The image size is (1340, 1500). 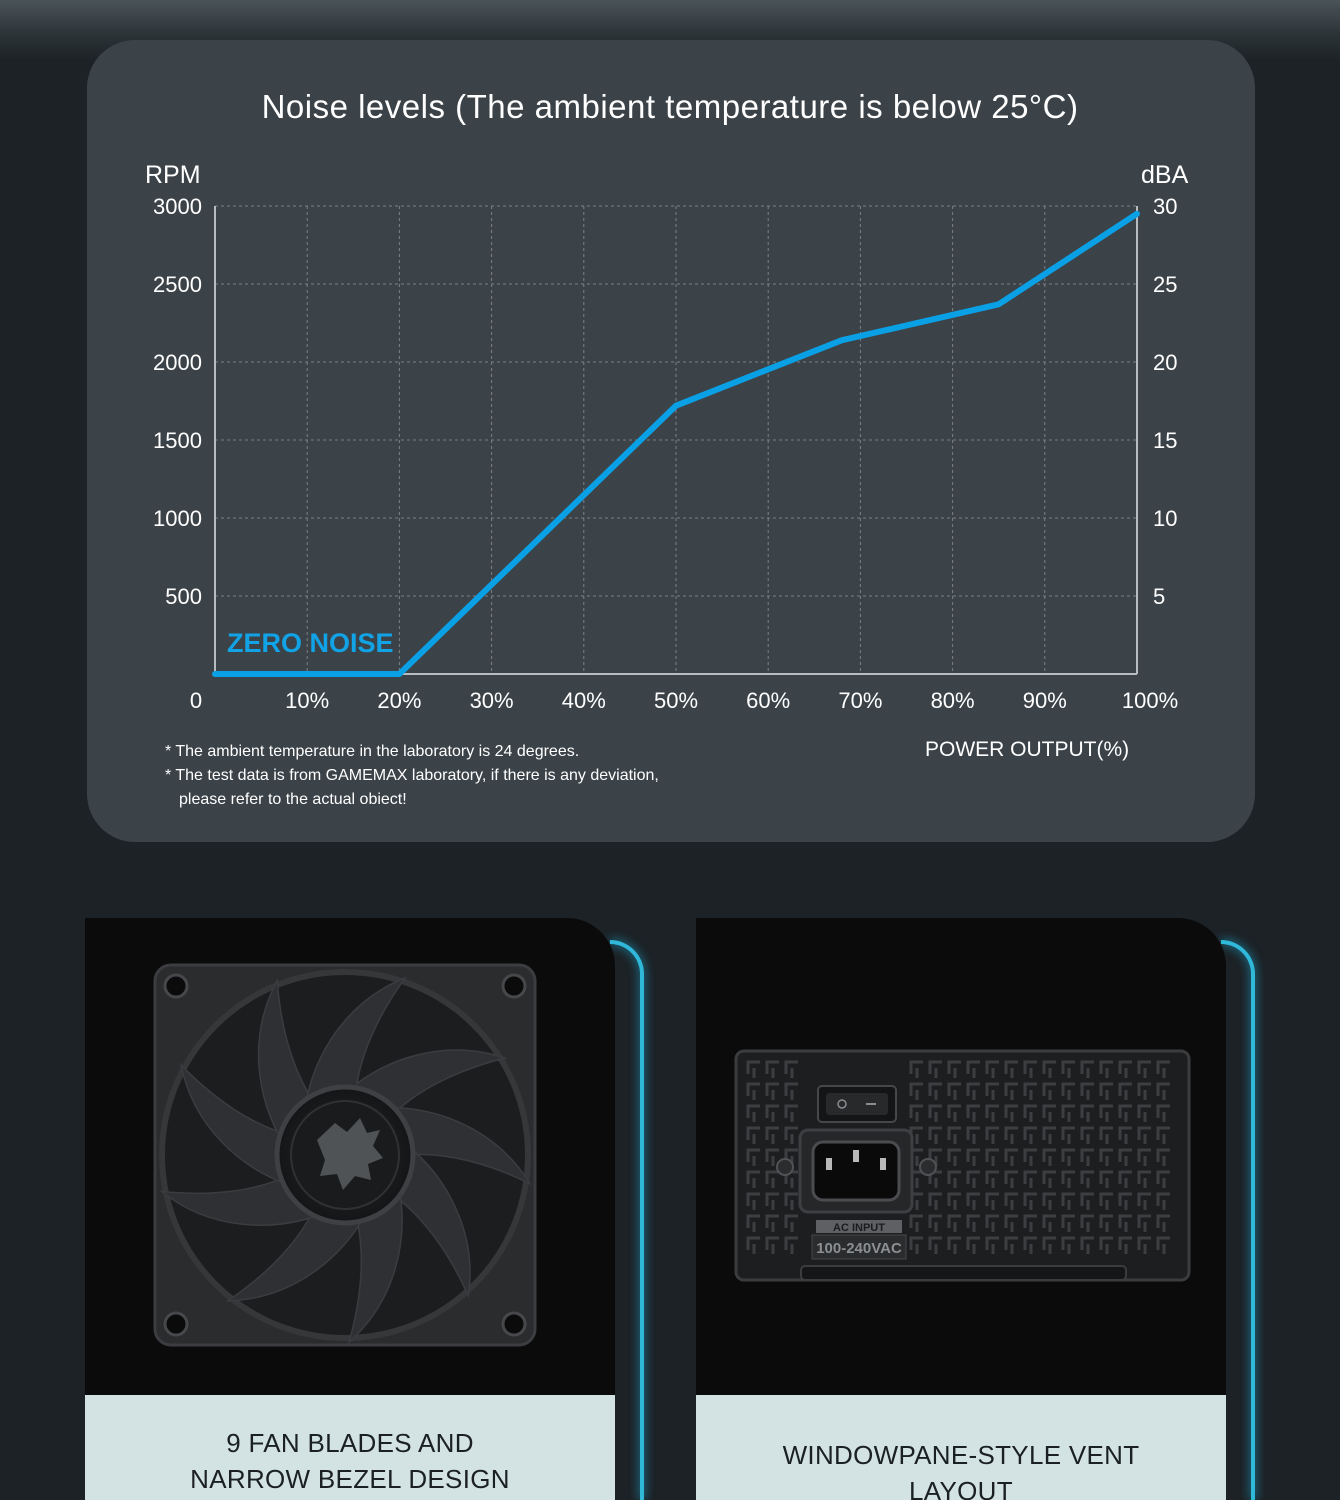 I want to click on right-axis-unit: dBA, so click(x=1165, y=175).